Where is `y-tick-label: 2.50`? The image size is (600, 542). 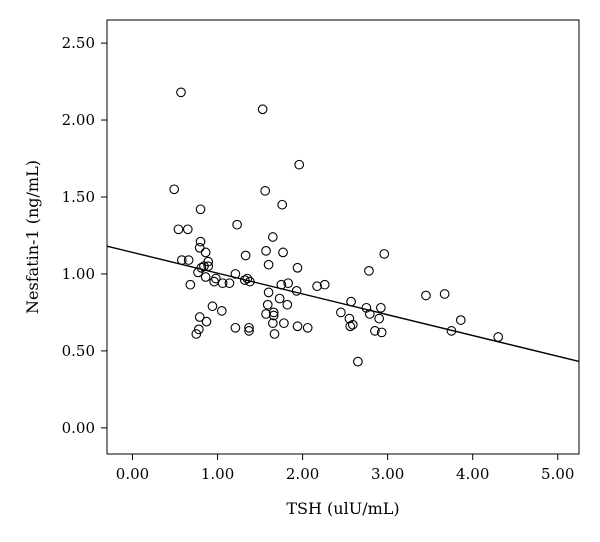 y-tick-label: 2.50 is located at coordinates (78, 43).